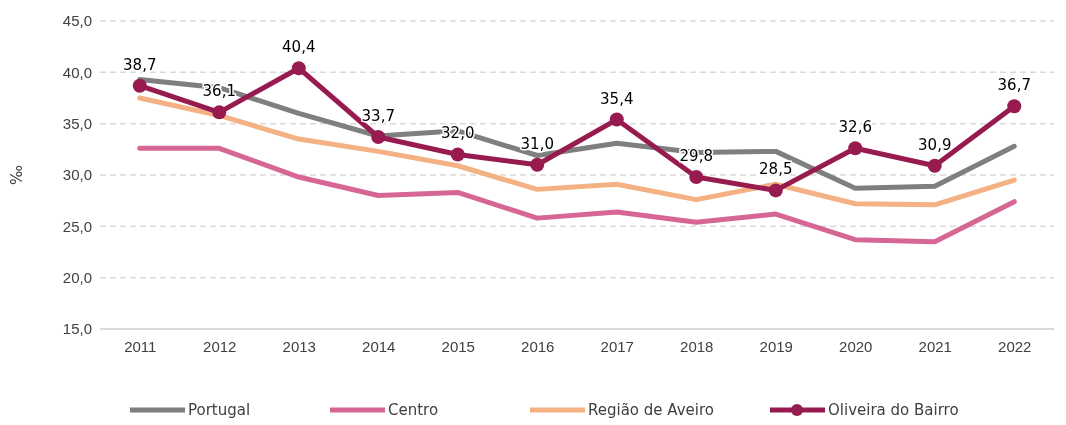  What do you see at coordinates (893, 410) in the screenshot?
I see `legend-label: Oliveira do Bairro` at bounding box center [893, 410].